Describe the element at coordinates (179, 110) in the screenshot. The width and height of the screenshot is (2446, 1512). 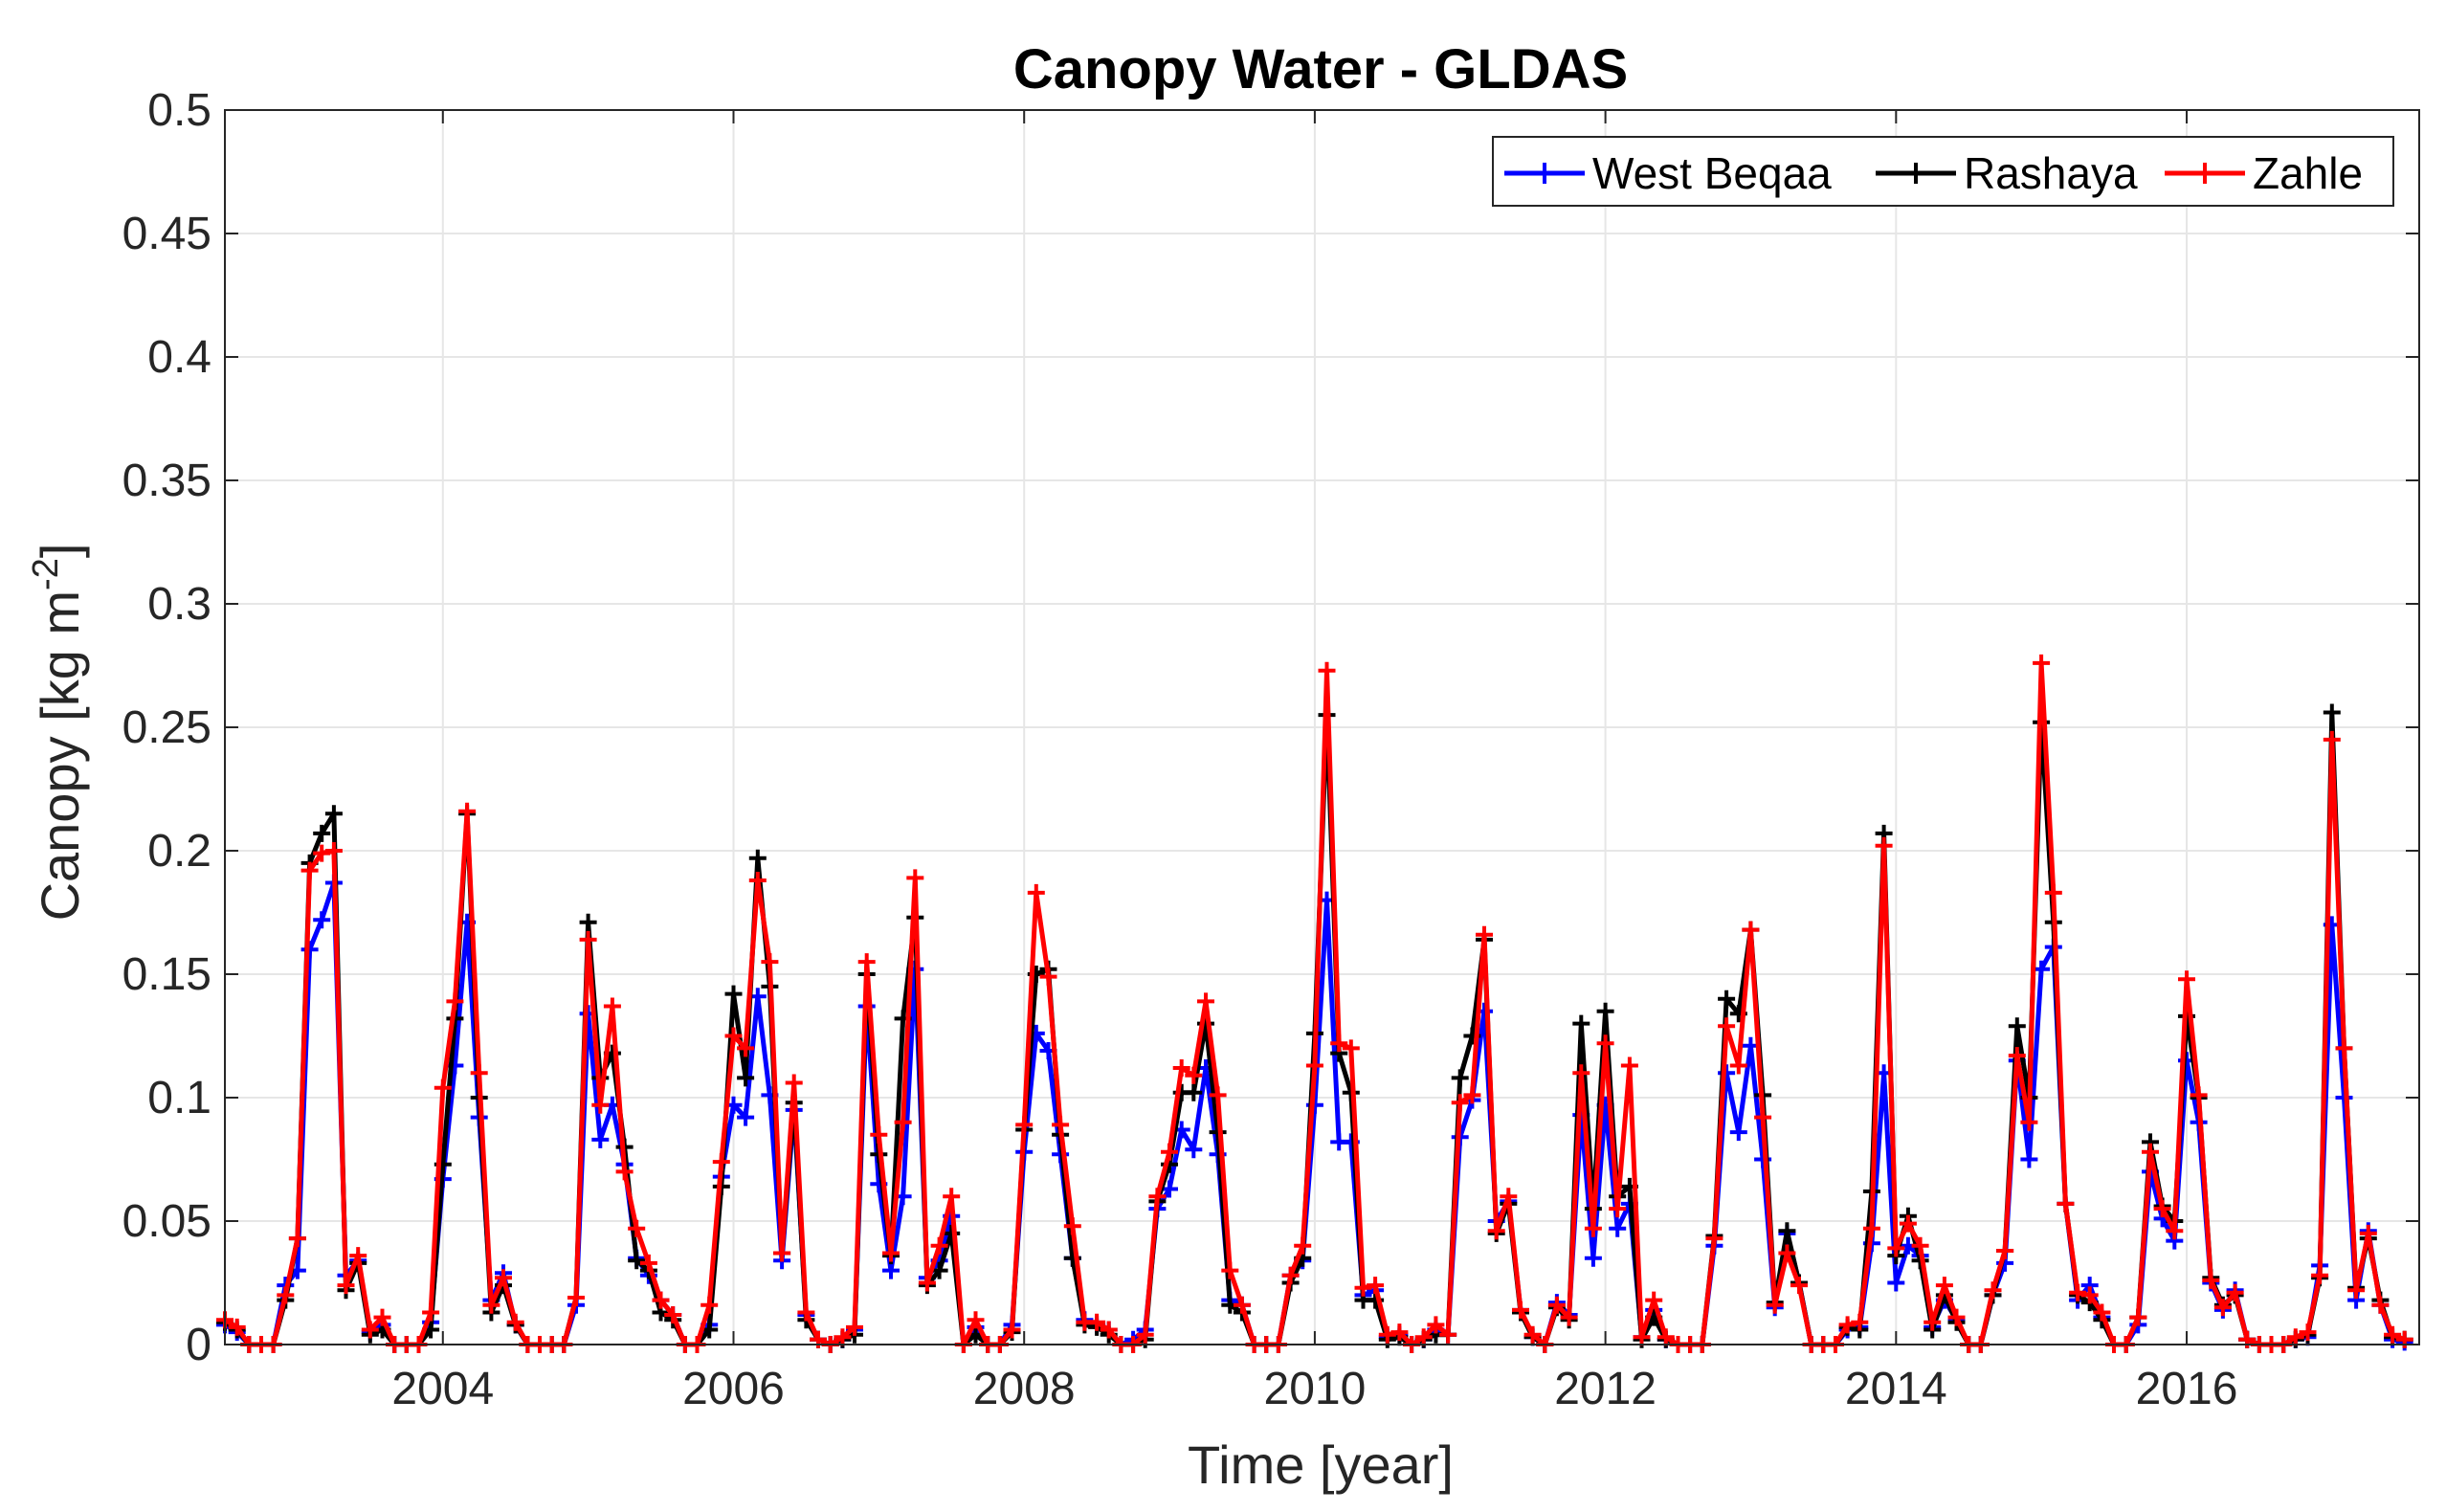
I see `y-tick-label: 0.5` at that location.